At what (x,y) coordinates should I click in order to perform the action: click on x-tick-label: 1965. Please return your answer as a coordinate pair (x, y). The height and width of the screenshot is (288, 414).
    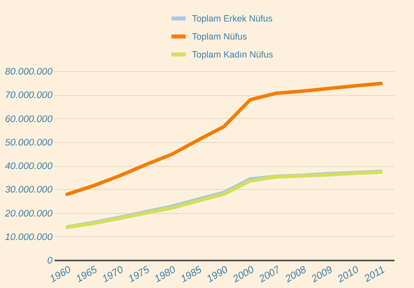
    Looking at the image, I should click on (87, 275).